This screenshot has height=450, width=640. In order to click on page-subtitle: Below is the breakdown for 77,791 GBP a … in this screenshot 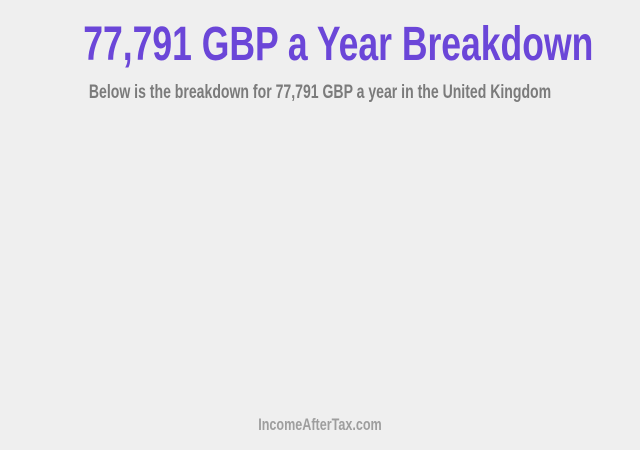, I will do `click(320, 92)`.